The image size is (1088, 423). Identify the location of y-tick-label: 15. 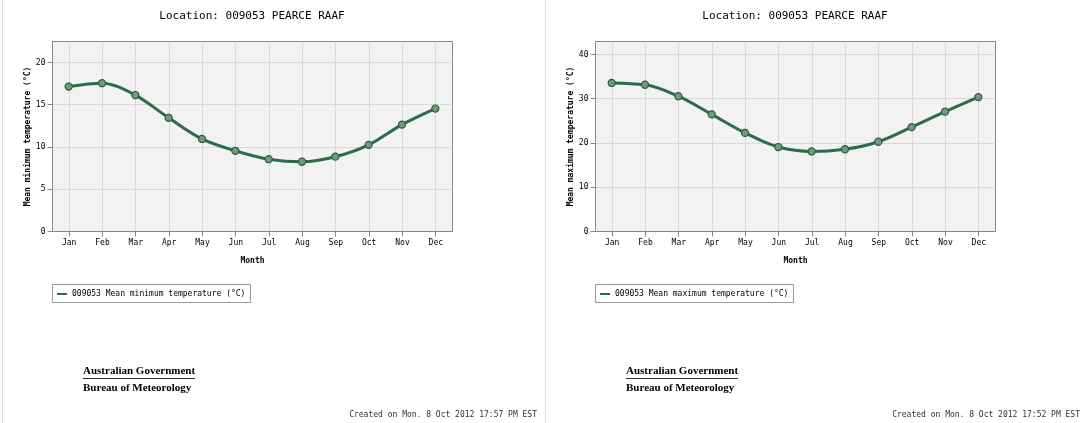
(40, 104).